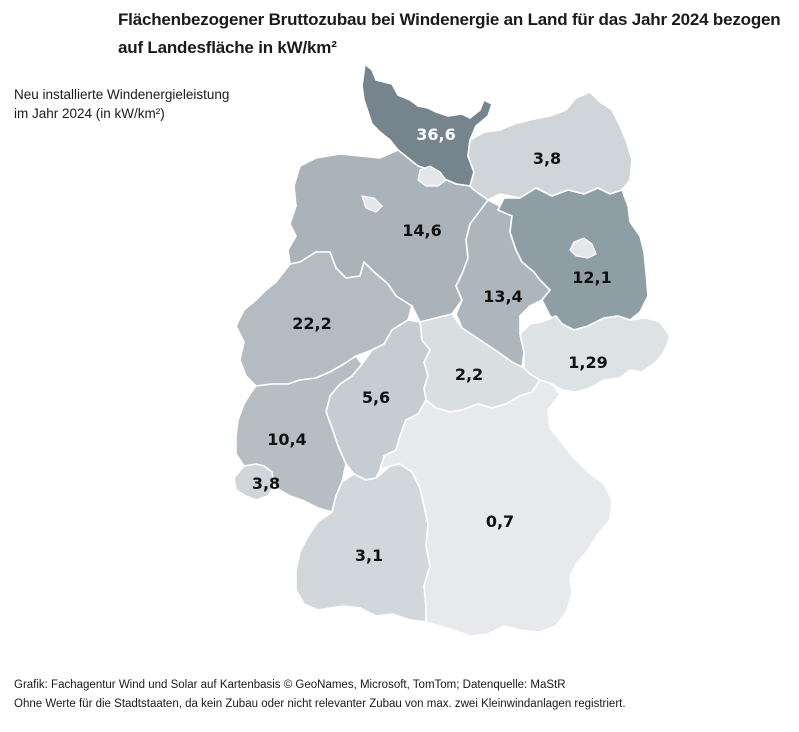 This screenshot has width=799, height=732. What do you see at coordinates (587, 362) in the screenshot?
I see `value-label-sachsen: 1,29` at bounding box center [587, 362].